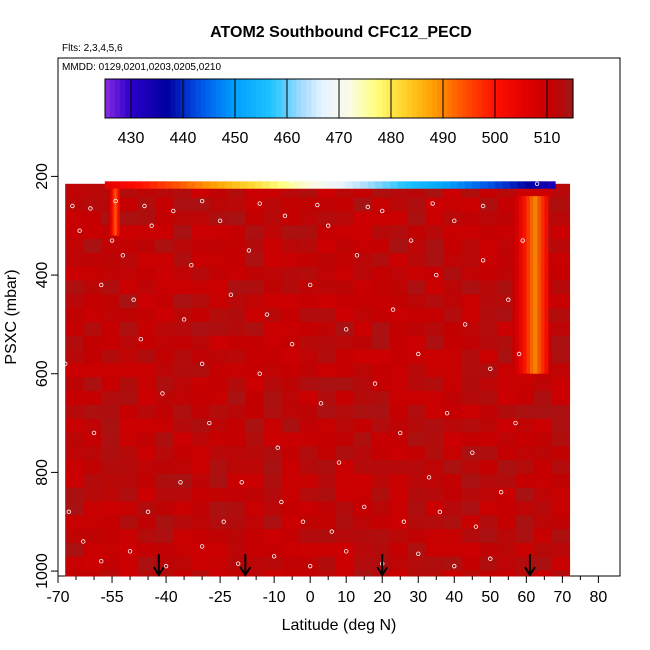 The height and width of the screenshot is (650, 650). Describe the element at coordinates (287, 138) in the screenshot. I see `colorbar-tick-label: 460` at that location.